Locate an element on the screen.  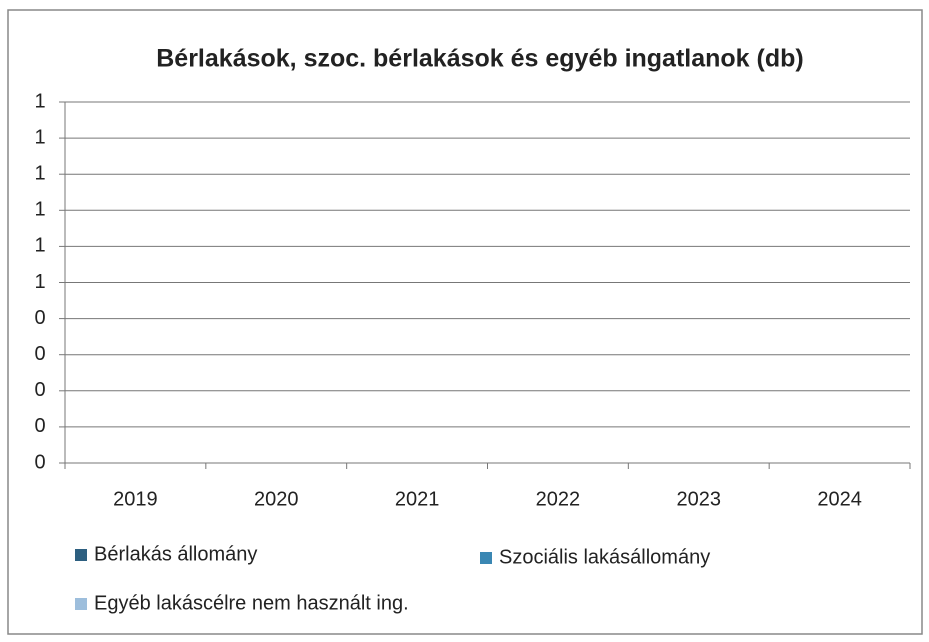
legend-label: Egyéb lakáscélre nem használt ing. is located at coordinates (251, 603).